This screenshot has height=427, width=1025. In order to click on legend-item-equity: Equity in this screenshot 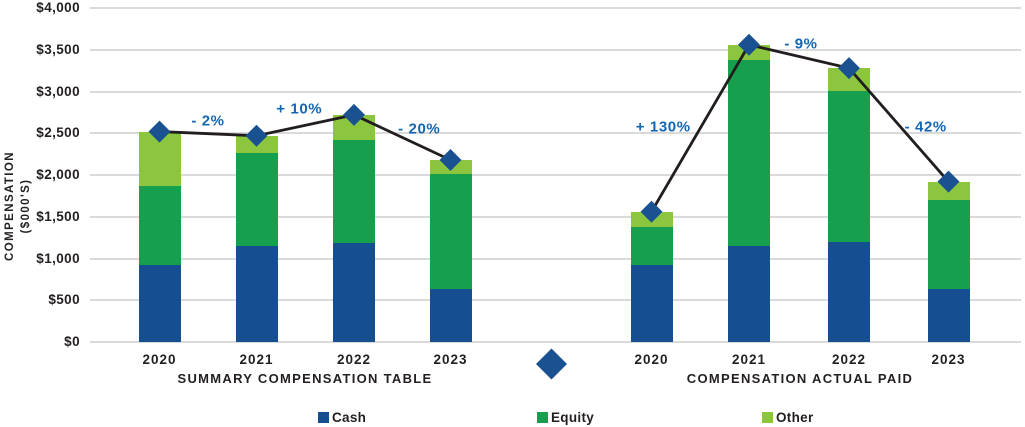, I will do `click(565, 417)`.